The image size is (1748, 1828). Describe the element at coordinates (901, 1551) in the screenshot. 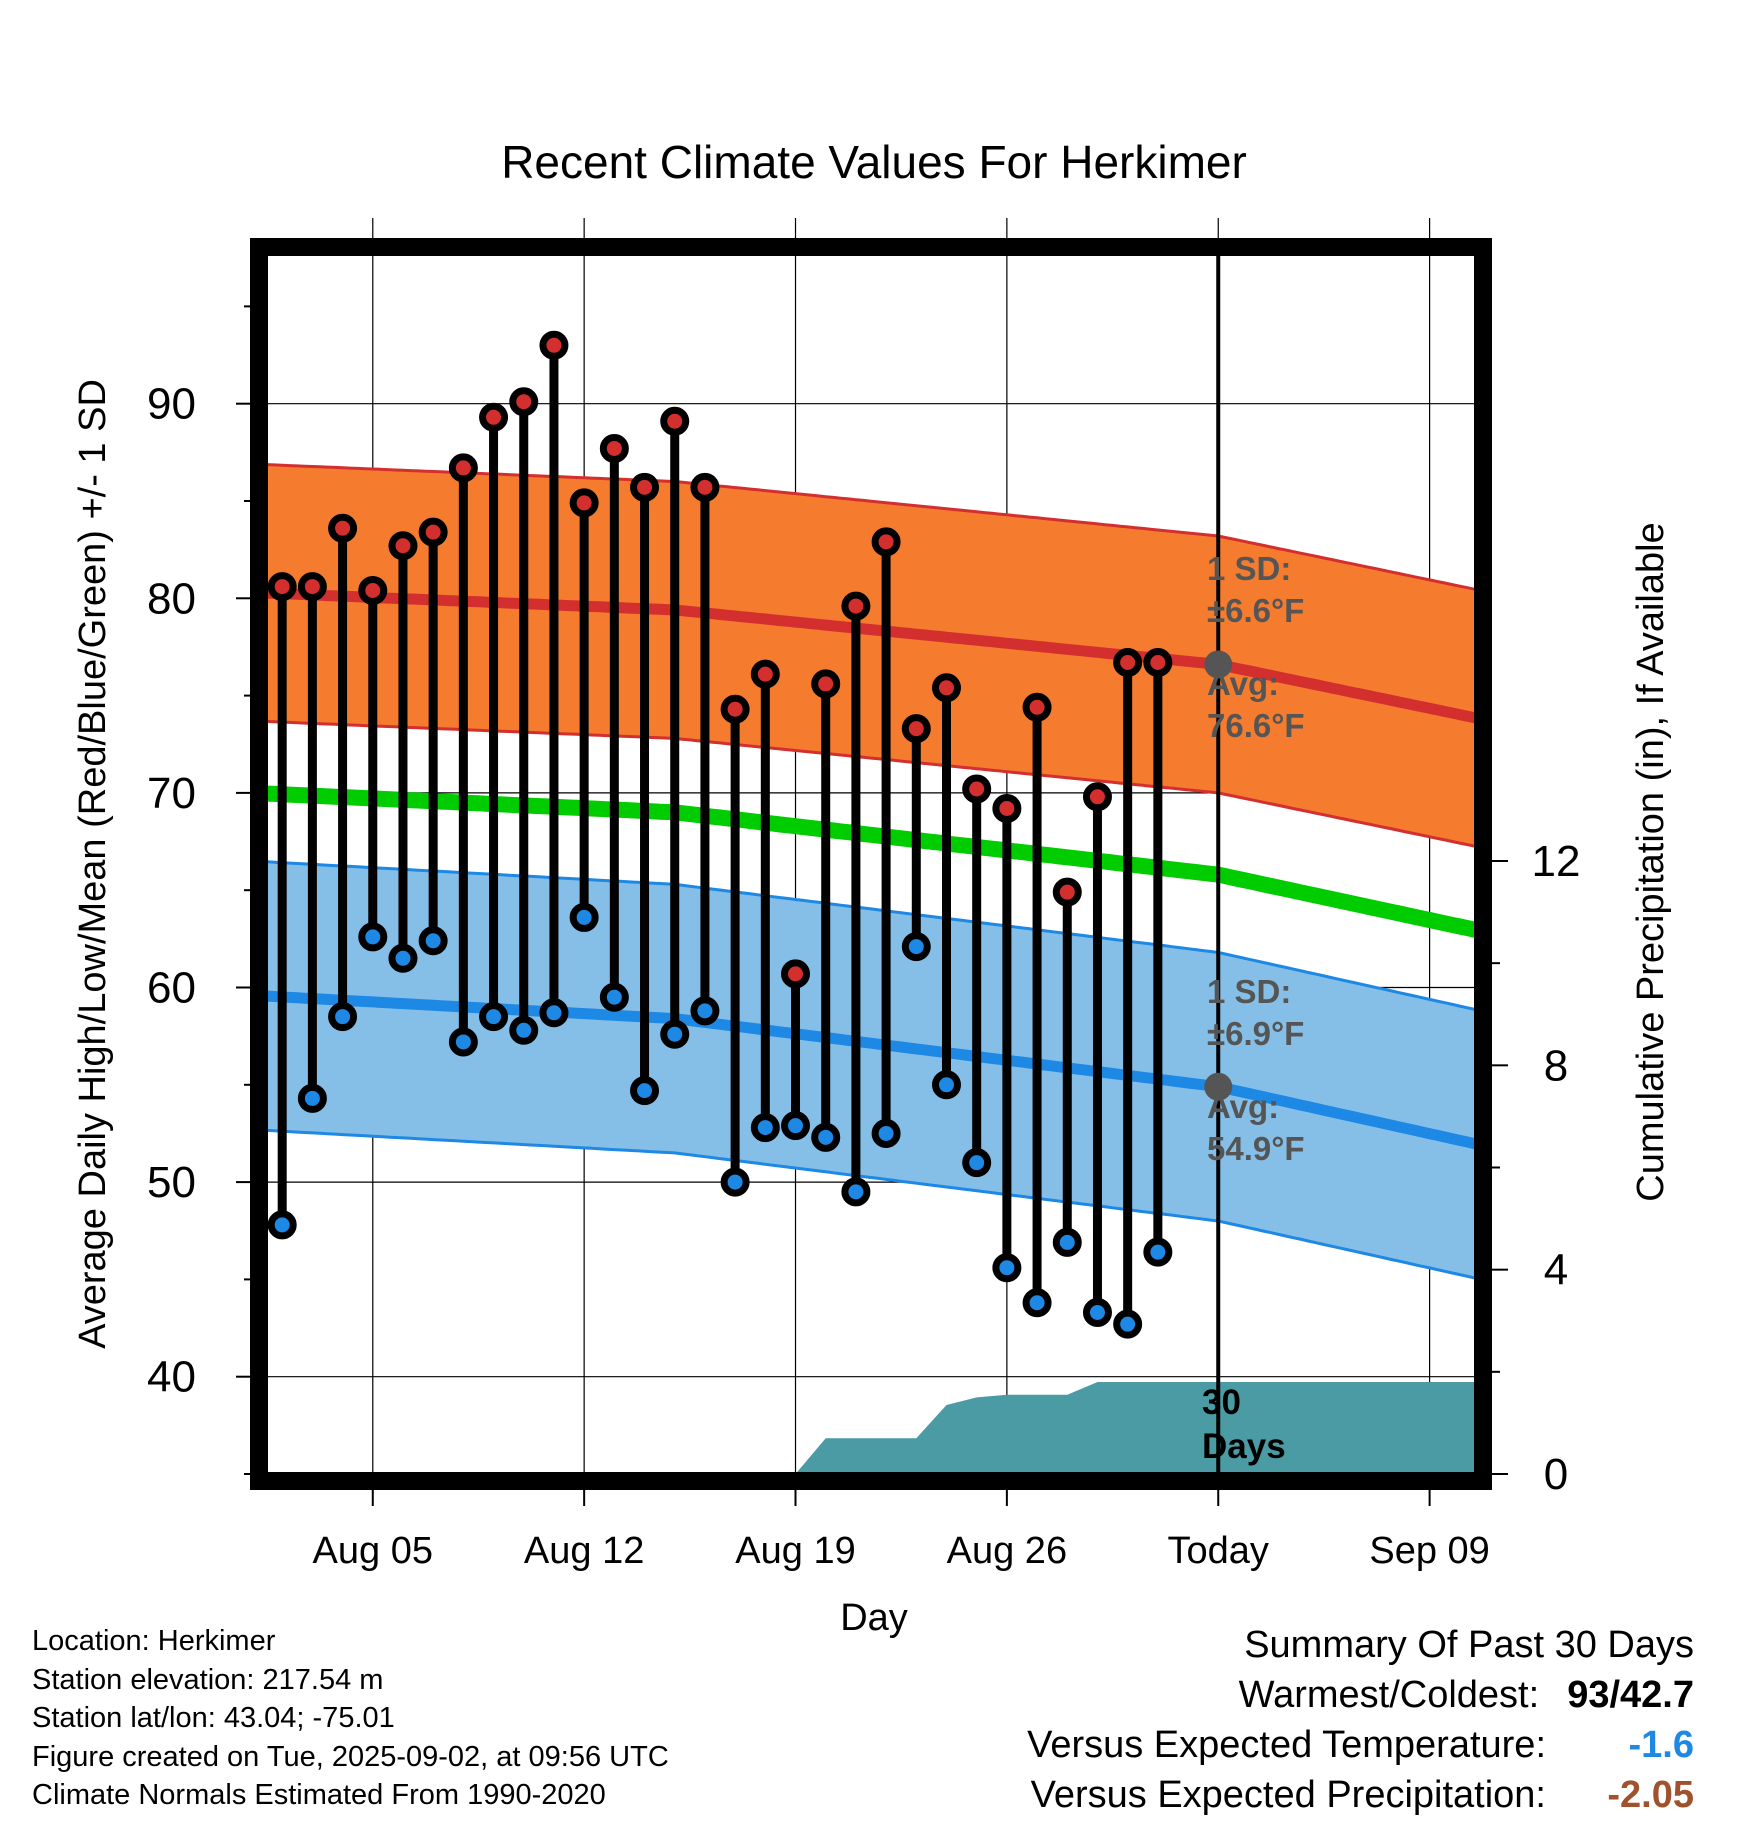

I see `x-tick-labels: Aug 05 Aug 12 Aug 19 Aug 26 Today Sep 09` at that location.